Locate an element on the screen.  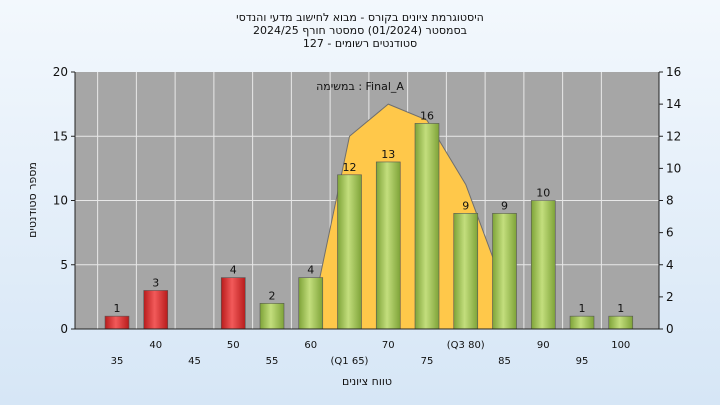
bar-value-label: 3 is located at coordinates (155, 282).